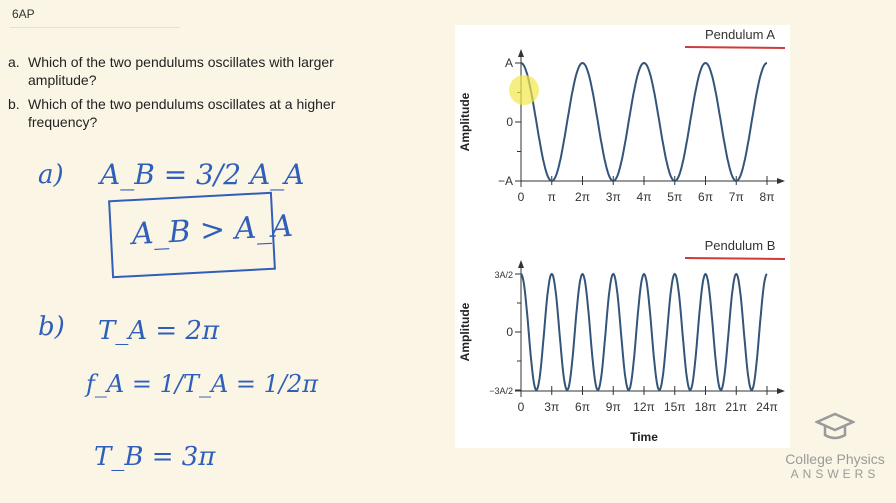 Image resolution: width=896 pixels, height=503 pixels. What do you see at coordinates (202, 384) in the screenshot?
I see `hw-frequency-a: f_A = 1/T_A = 1/2π` at bounding box center [202, 384].